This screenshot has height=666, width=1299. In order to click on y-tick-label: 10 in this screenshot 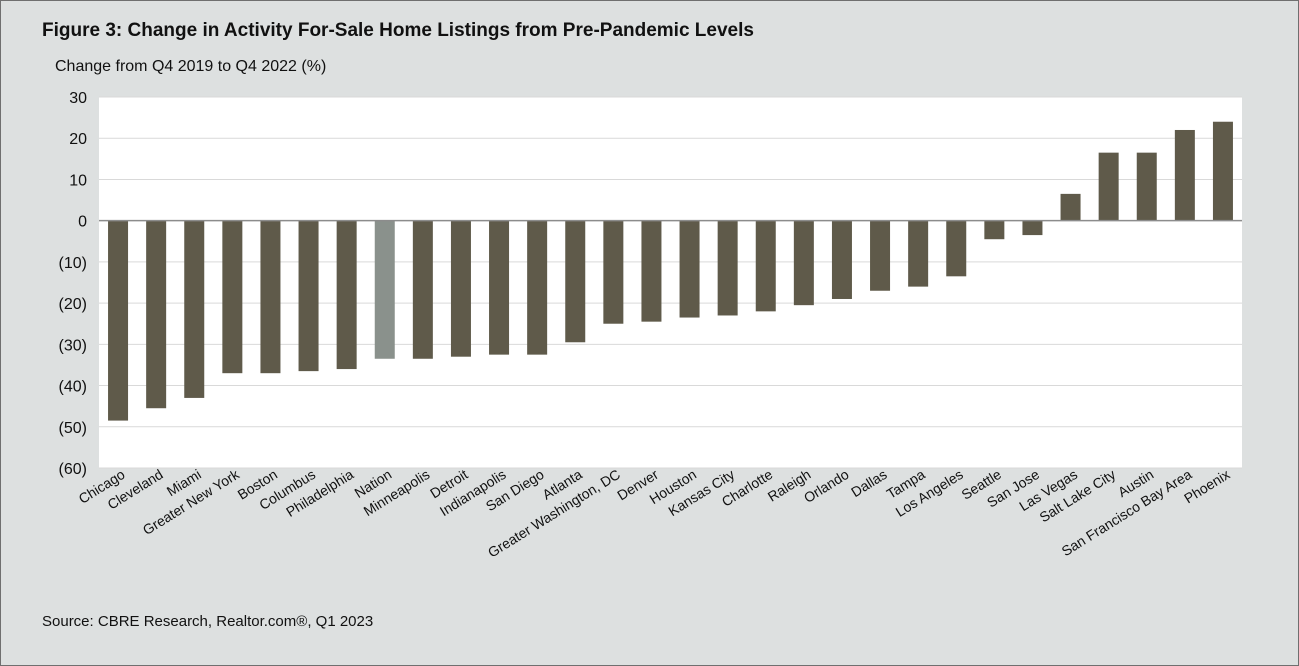, I will do `click(78, 180)`.